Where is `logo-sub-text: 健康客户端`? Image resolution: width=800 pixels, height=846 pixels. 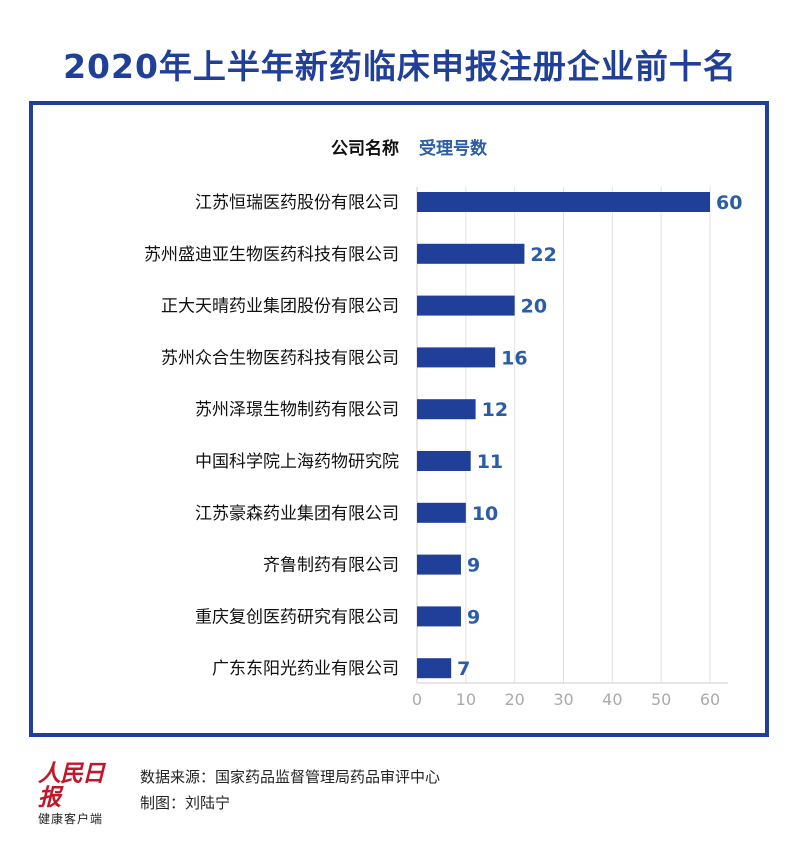 logo-sub-text: 健康客户端 is located at coordinates (71, 819).